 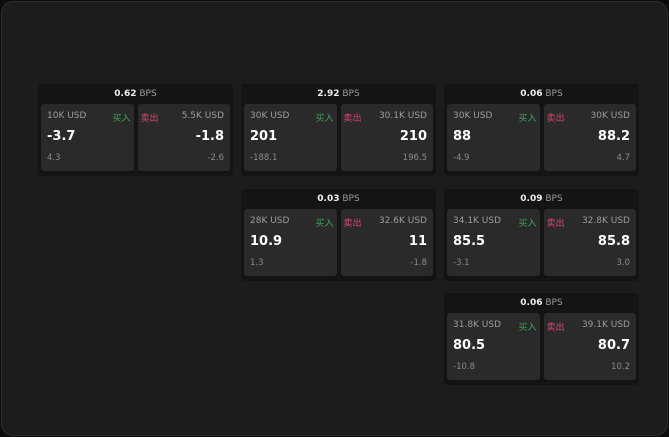 I want to click on bid-change: 4.3, so click(x=54, y=158).